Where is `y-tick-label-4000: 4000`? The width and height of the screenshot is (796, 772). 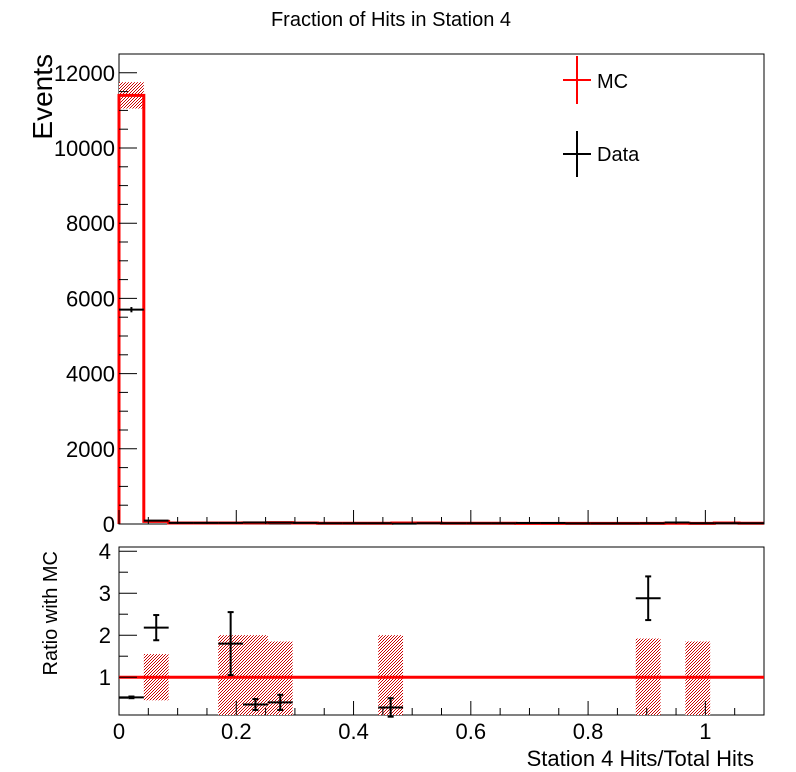 y-tick-label-4000: 4000 is located at coordinates (90, 374).